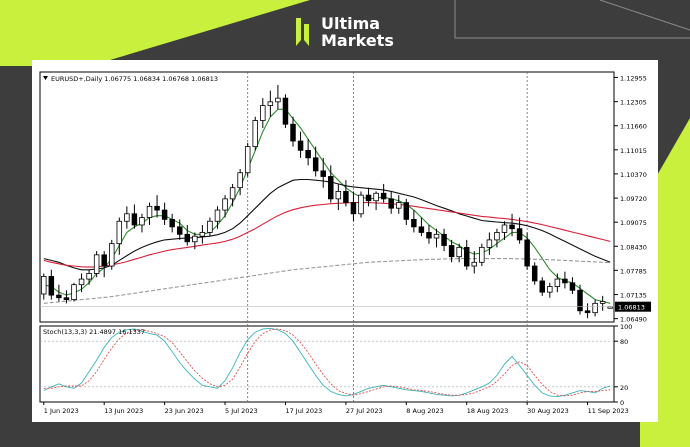 The image size is (690, 447). Describe the element at coordinates (364, 411) in the screenshot. I see `time-axis-tick-label: 27 Jul 2023` at that location.